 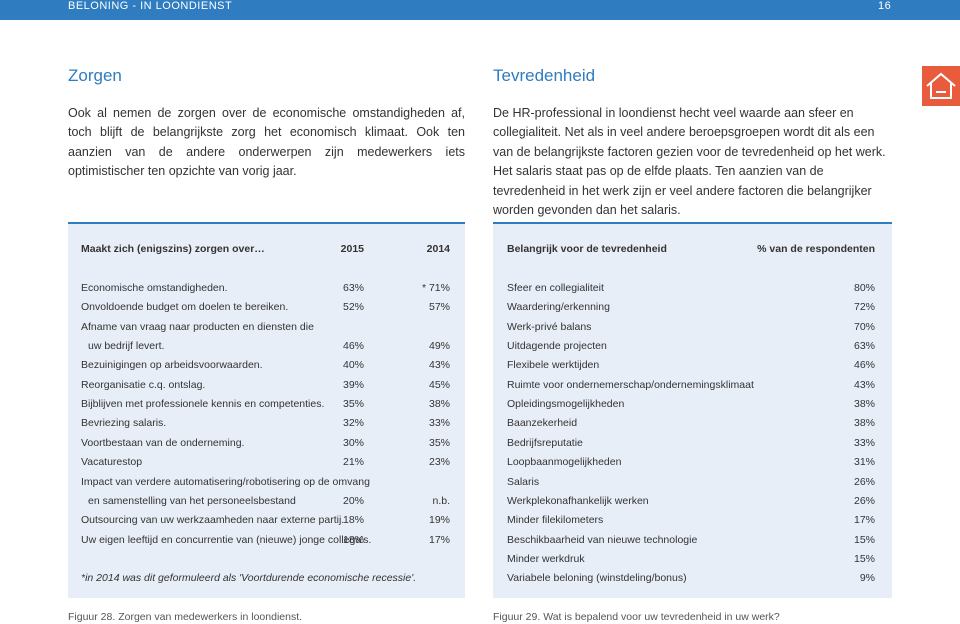 What do you see at coordinates (864, 307) in the screenshot?
I see `cell-percent: 72%` at bounding box center [864, 307].